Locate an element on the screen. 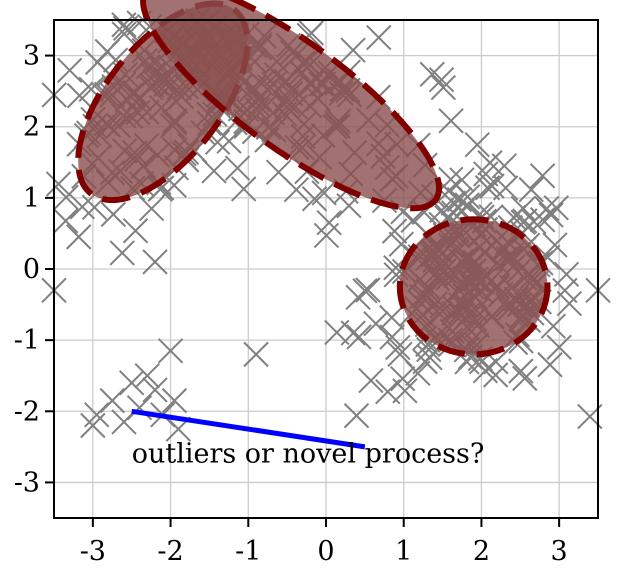  annotation-layer: outliers or novel process? is located at coordinates (308, 439).